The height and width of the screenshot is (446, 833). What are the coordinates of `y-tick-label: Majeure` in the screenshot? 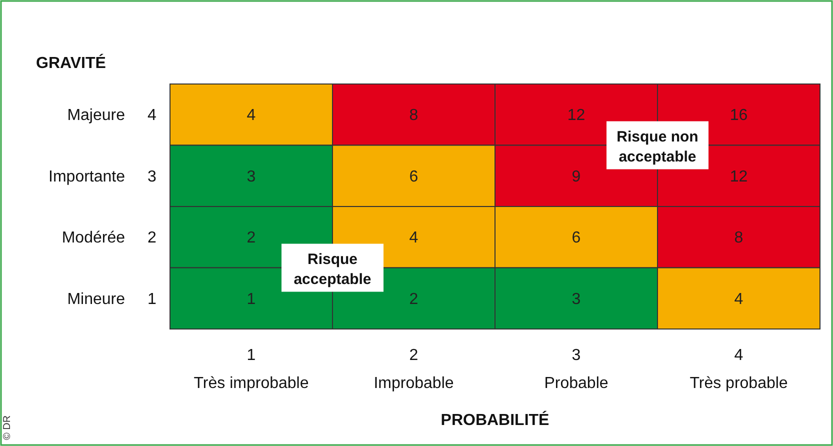 It's located at (96, 115).